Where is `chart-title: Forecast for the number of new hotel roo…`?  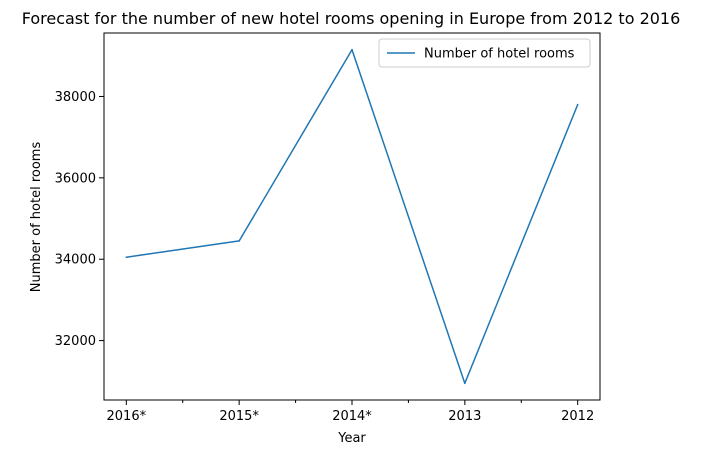
chart-title: Forecast for the number of new hotel roo… is located at coordinates (351, 18).